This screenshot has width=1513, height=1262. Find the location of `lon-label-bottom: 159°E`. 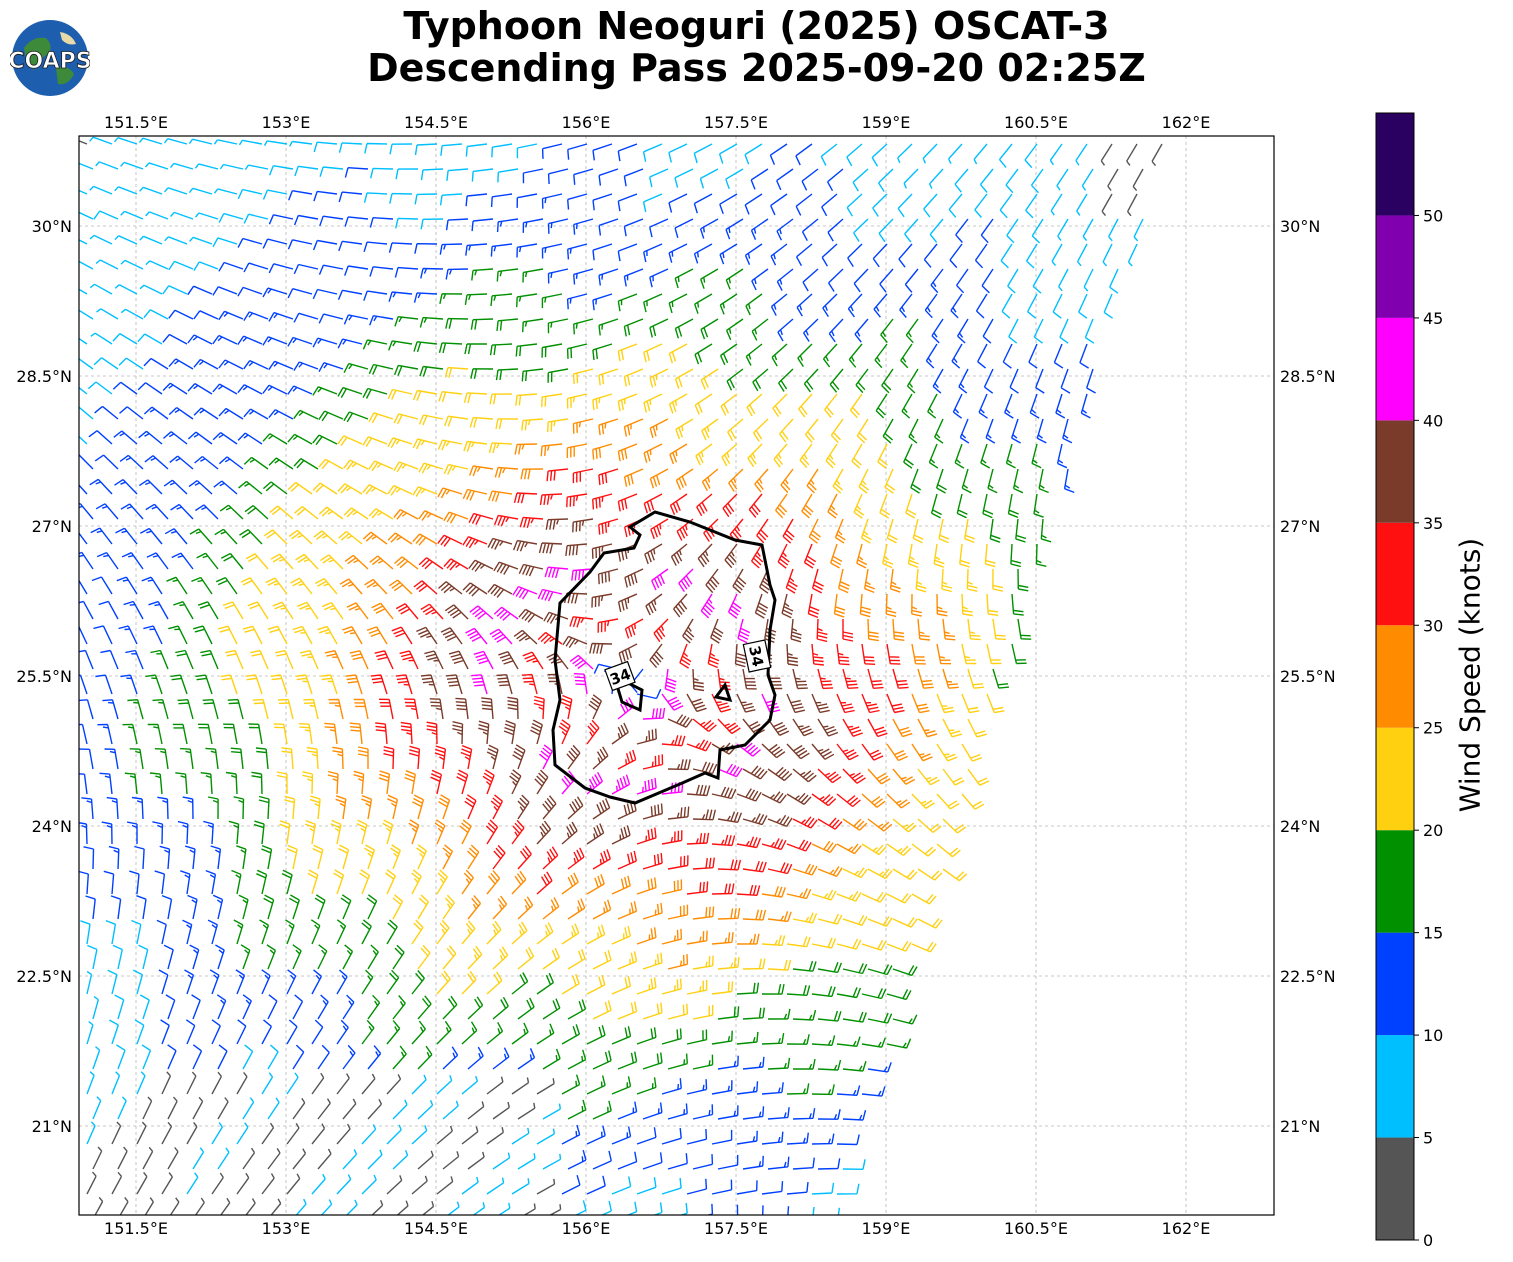

lon-label-bottom: 159°E is located at coordinates (886, 1228).